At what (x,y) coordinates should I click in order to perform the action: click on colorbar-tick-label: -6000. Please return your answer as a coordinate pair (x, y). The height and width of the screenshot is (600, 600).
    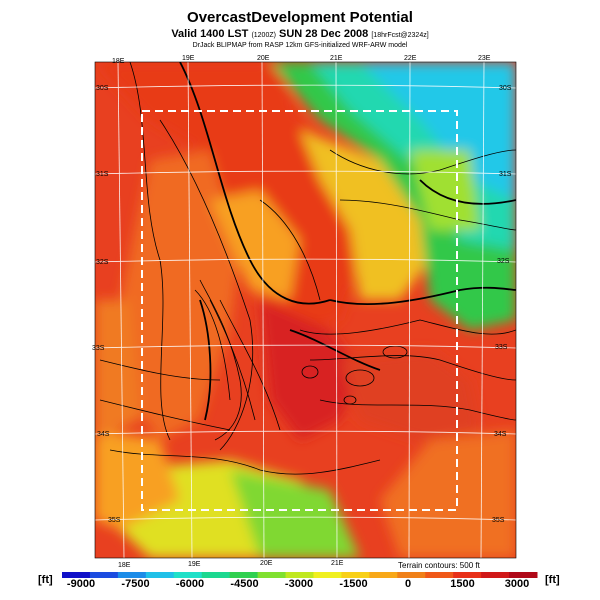
    Looking at the image, I should click on (190, 584).